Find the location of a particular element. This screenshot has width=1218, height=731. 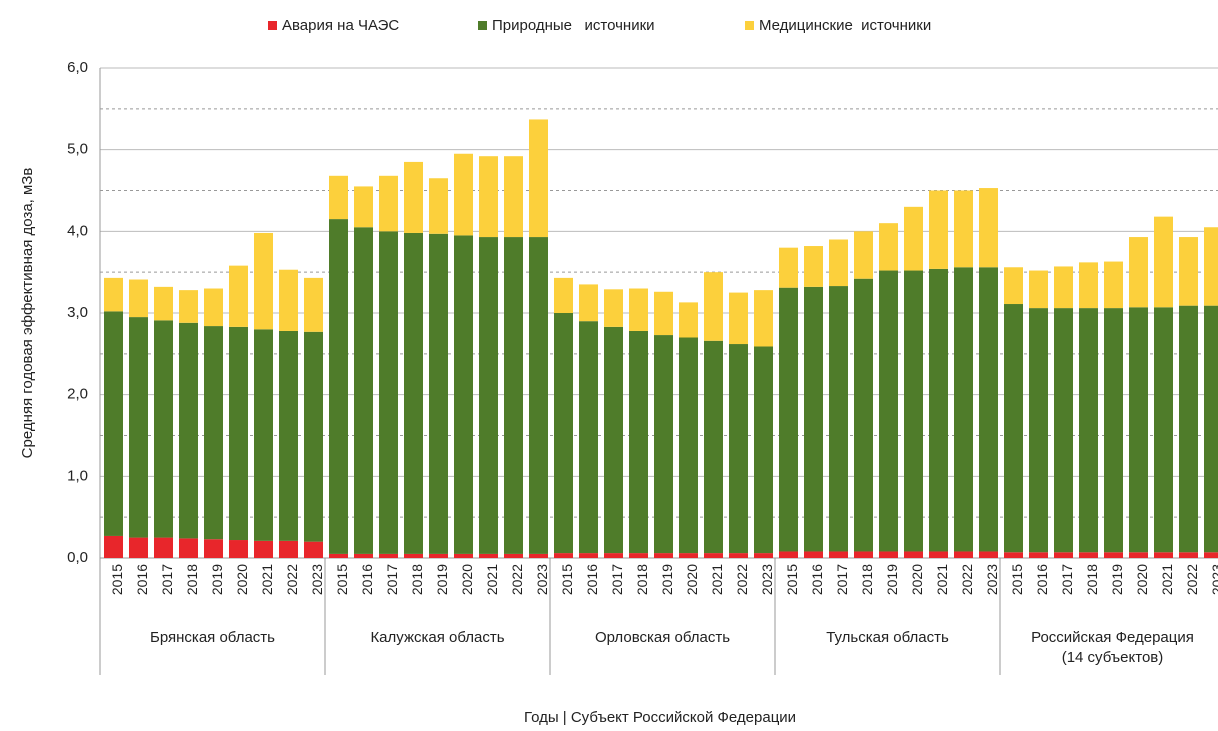

y-tick-label: 5,0 is located at coordinates (77, 149).